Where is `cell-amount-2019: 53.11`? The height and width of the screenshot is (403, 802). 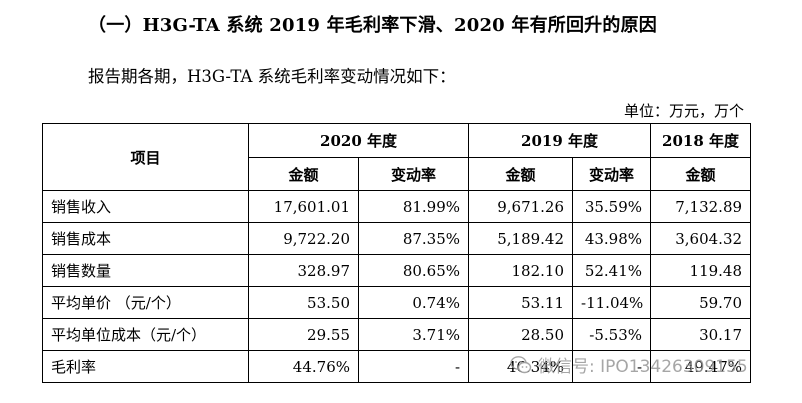
cell-amount-2019: 53.11 is located at coordinates (521, 302).